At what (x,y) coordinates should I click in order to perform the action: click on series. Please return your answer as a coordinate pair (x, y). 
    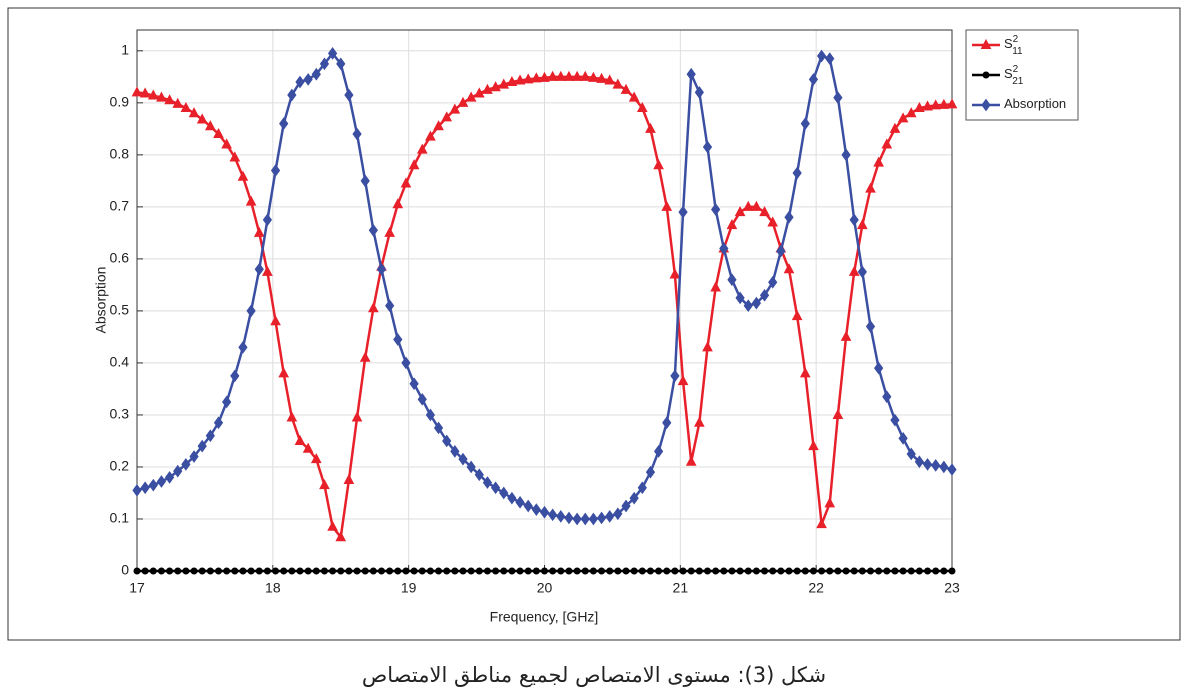
    Looking at the image, I should click on (544, 571).